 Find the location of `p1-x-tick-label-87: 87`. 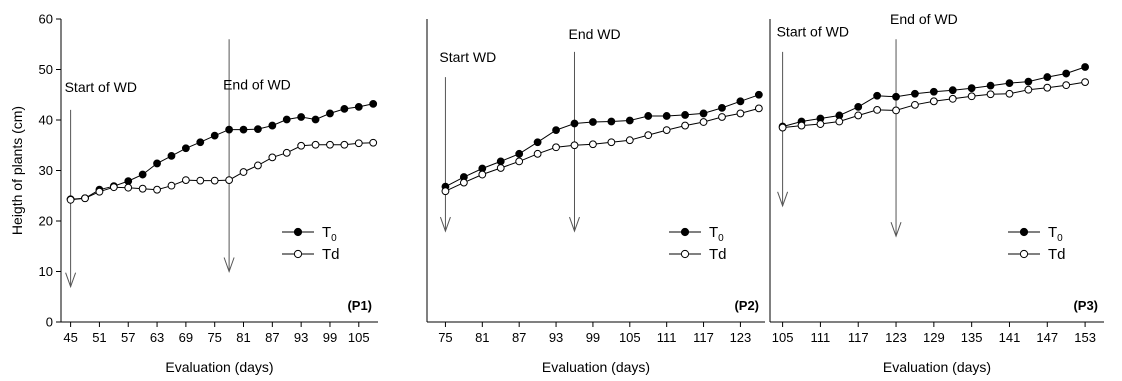

p1-x-tick-label-87: 87 is located at coordinates (272, 337).